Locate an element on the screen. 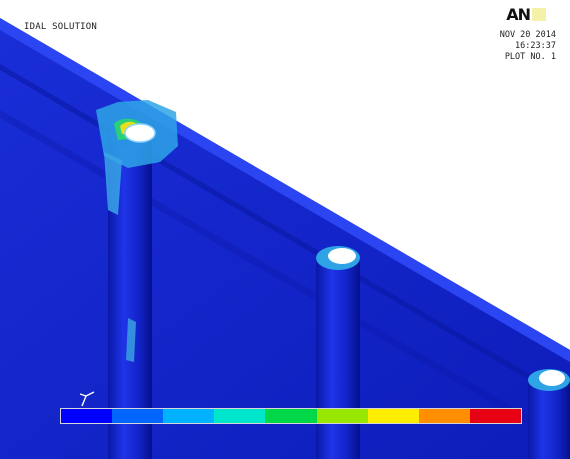  plot-number: PLOT NO. 1 is located at coordinates (530, 57).